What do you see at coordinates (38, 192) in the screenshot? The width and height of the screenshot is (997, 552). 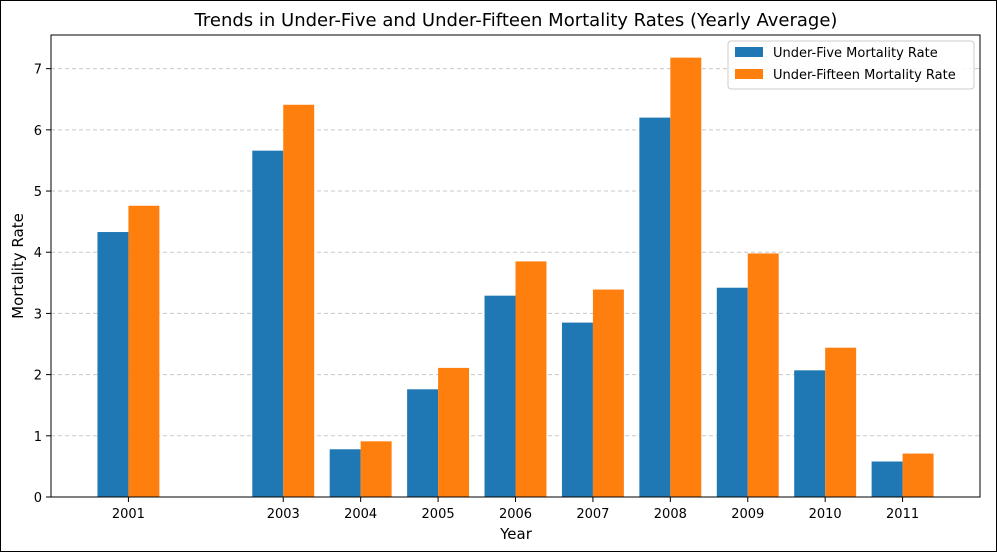 I see `y-tick-label: 5` at bounding box center [38, 192].